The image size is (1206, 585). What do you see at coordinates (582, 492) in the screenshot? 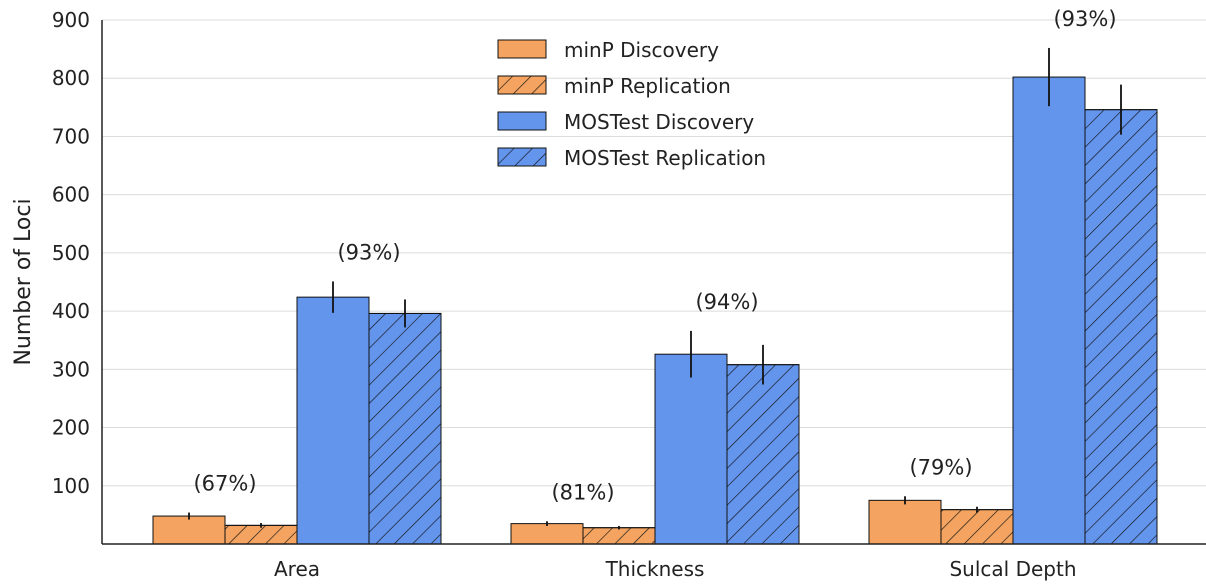
I see `percent-label: (81%)` at bounding box center [582, 492].